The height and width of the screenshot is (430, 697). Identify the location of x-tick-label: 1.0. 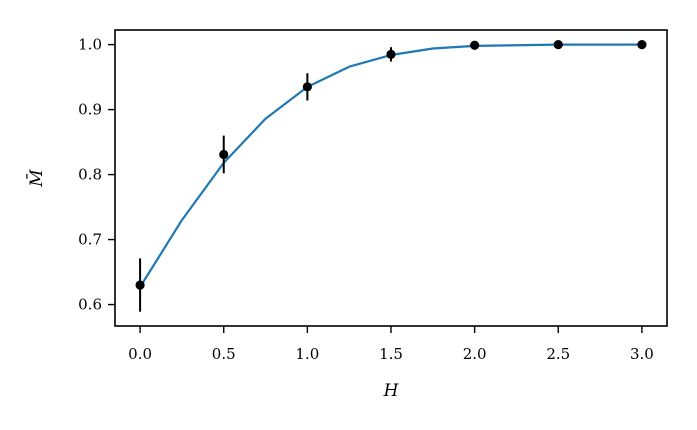
(307, 354).